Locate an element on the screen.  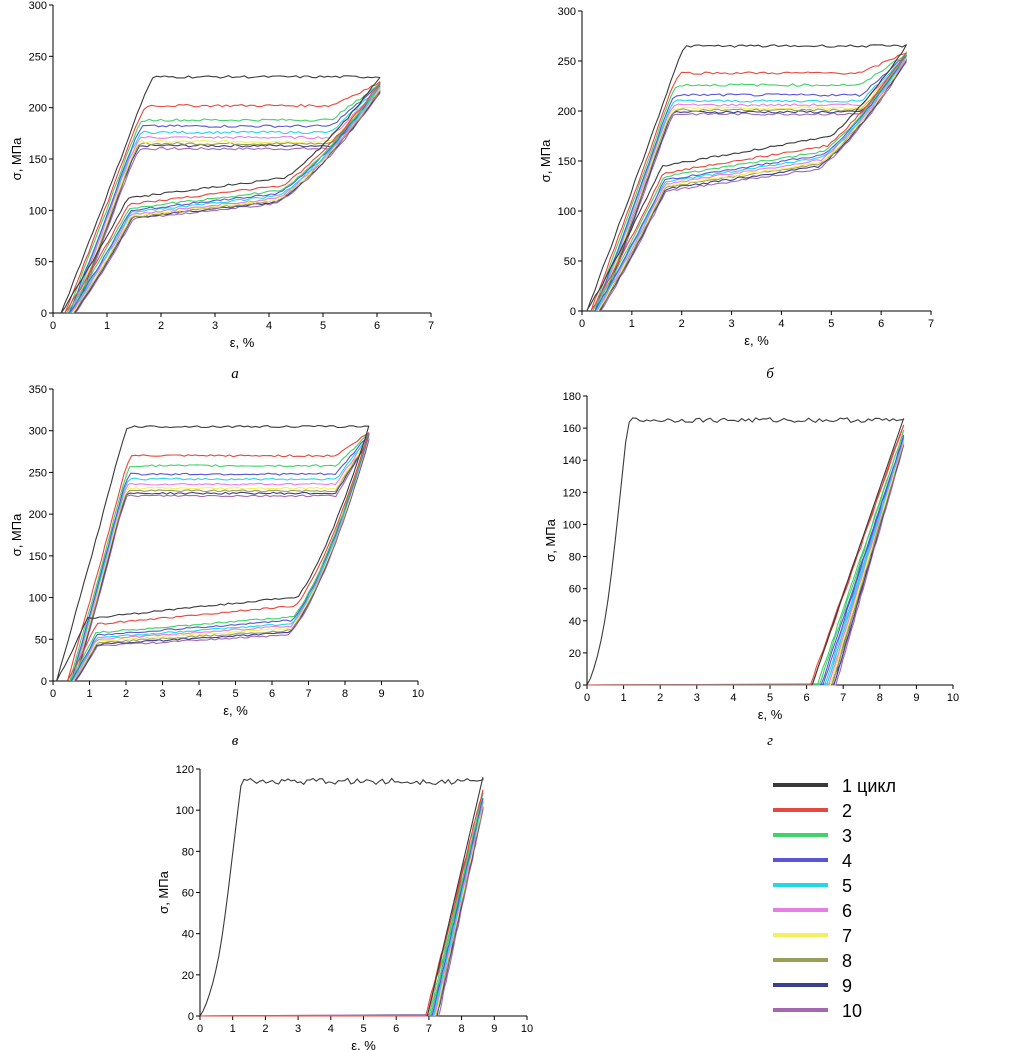
series-5-line is located at coordinates (745, 561).